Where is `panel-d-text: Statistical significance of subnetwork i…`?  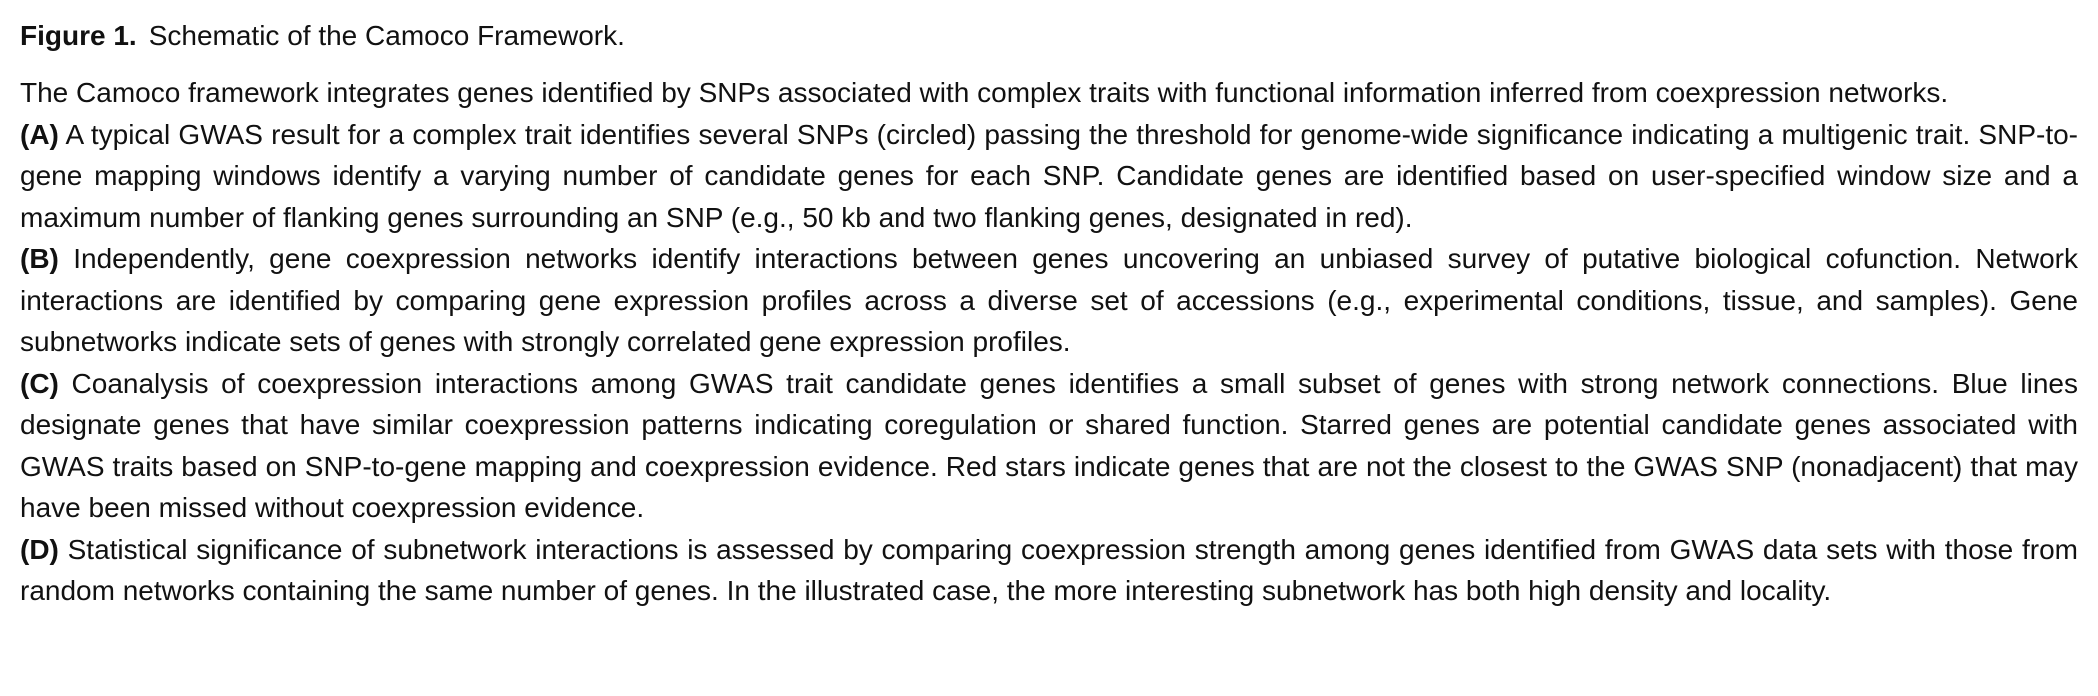
panel-d-text: Statistical significance of subnetwork i… is located at coordinates (1049, 570).